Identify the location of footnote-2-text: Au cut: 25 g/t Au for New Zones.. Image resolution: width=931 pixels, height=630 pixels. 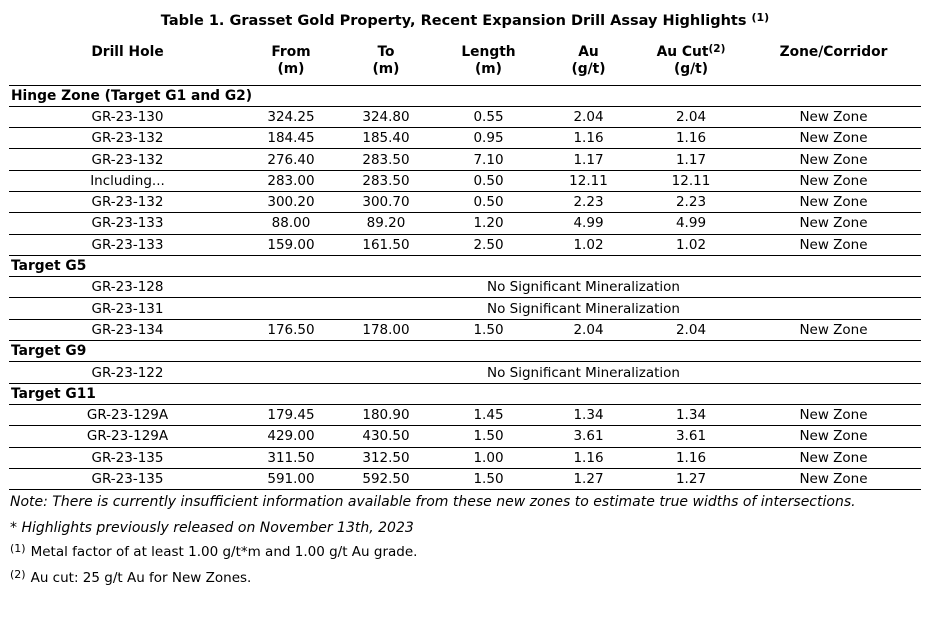
(141, 577).